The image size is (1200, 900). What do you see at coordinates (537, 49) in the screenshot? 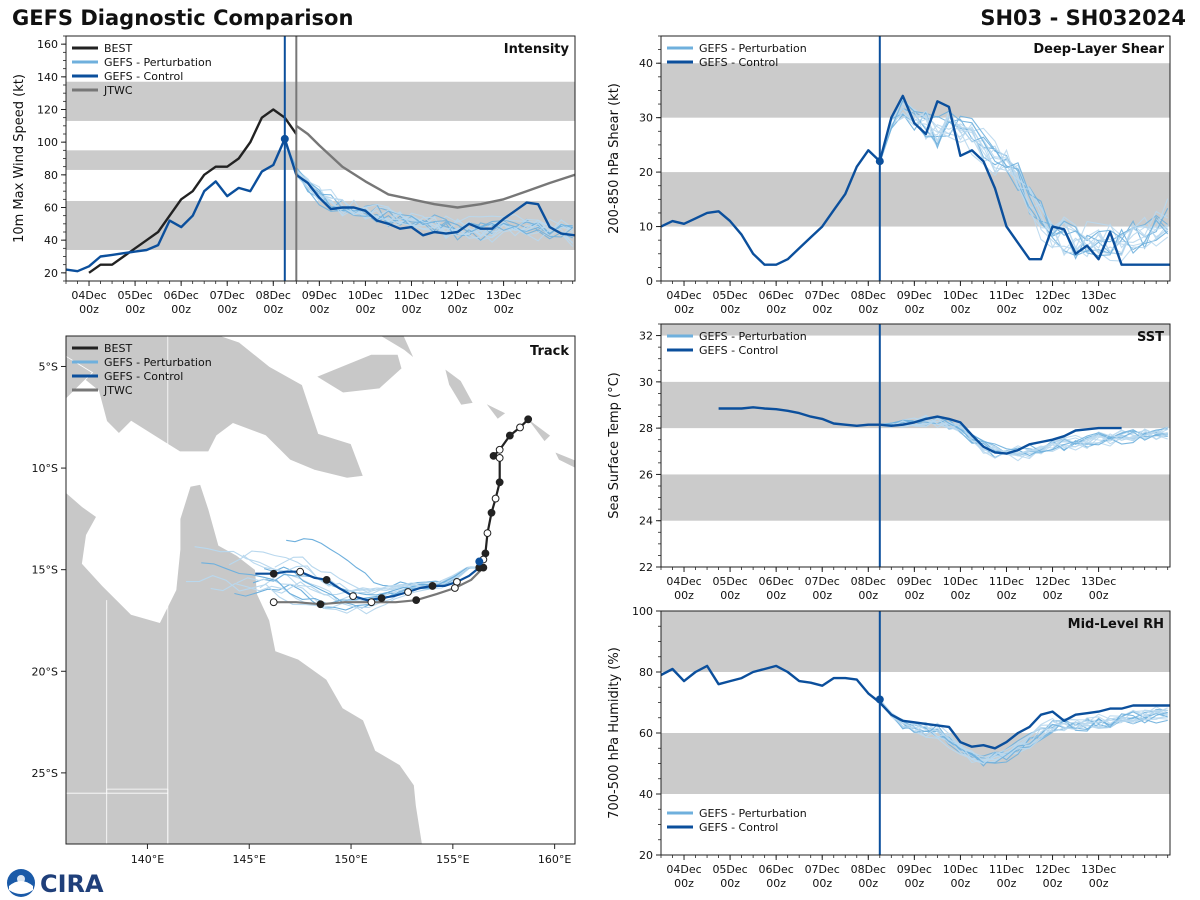
I see `panel-title: Intensity` at bounding box center [537, 49].